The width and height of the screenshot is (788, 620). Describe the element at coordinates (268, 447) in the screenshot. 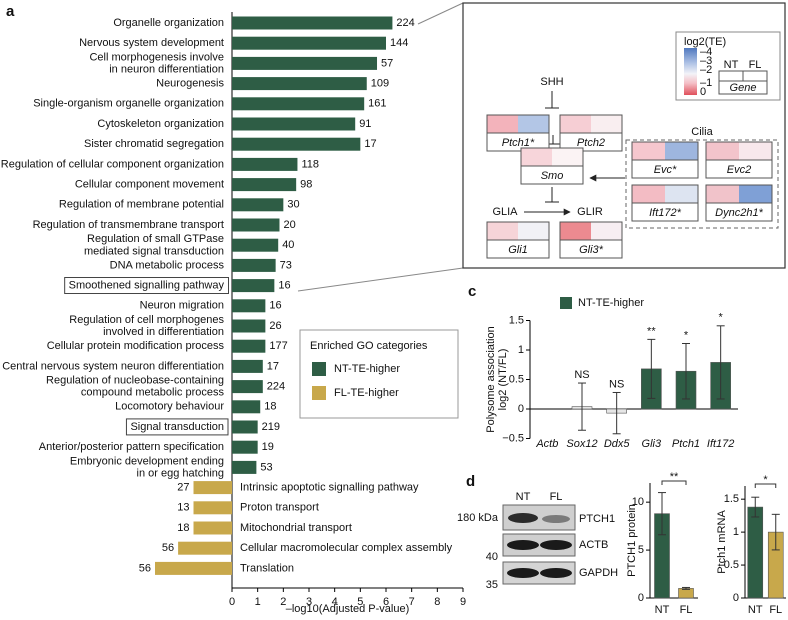

I see `count-label: 19` at that location.